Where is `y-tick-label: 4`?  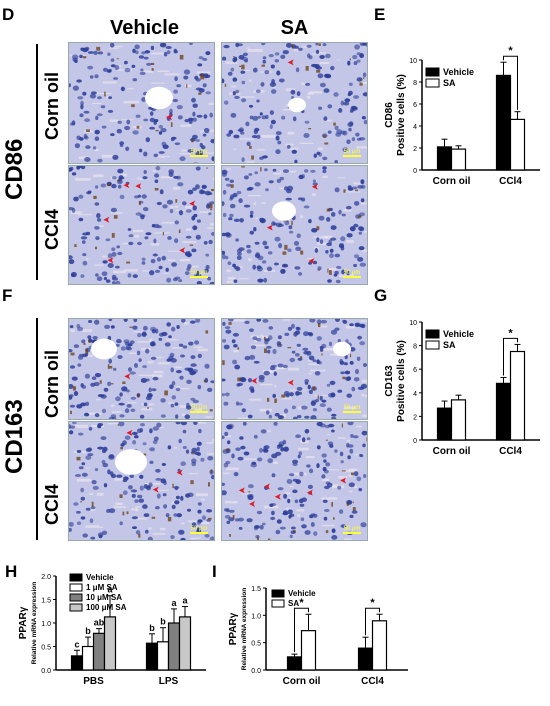
y-tick-label: 4 is located at coordinates (415, 127).